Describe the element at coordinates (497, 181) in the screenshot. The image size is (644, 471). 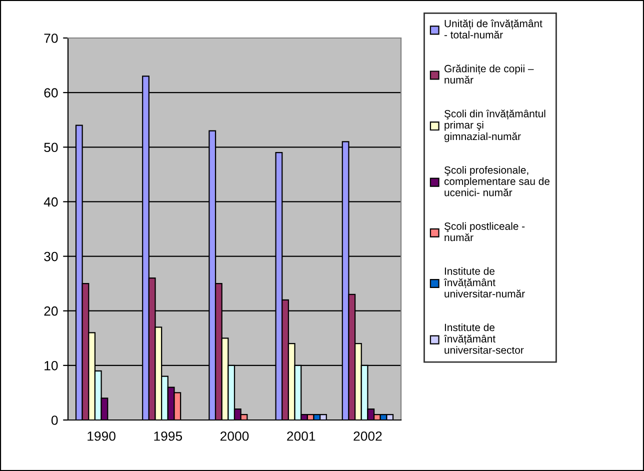
I see `legend-label: Şcoli profesionale, complementare sau de ucenici- număr` at that location.